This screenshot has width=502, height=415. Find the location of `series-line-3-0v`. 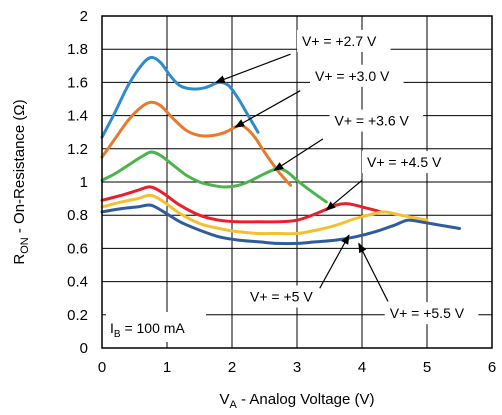

series-line-3-0v is located at coordinates (196, 143).